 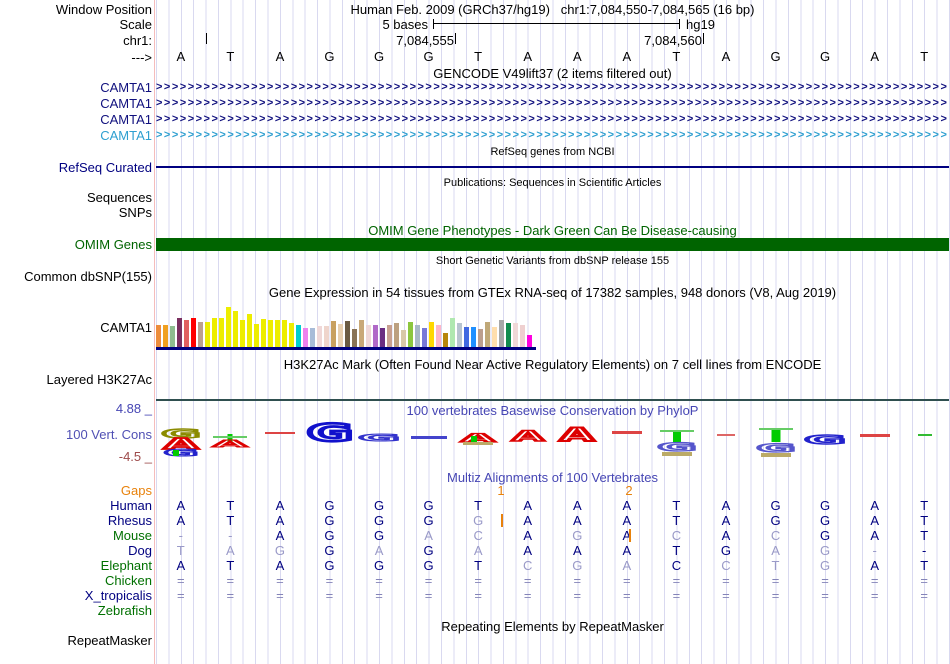 I want to click on phylop-track-label: 100 Vert. Cons, so click(x=109, y=434).